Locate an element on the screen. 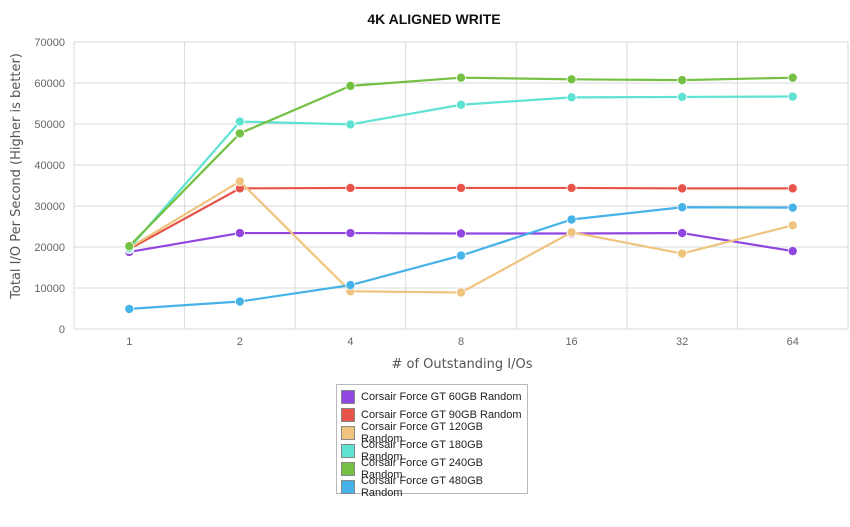  y-tick-label: 20000 is located at coordinates (49, 248).